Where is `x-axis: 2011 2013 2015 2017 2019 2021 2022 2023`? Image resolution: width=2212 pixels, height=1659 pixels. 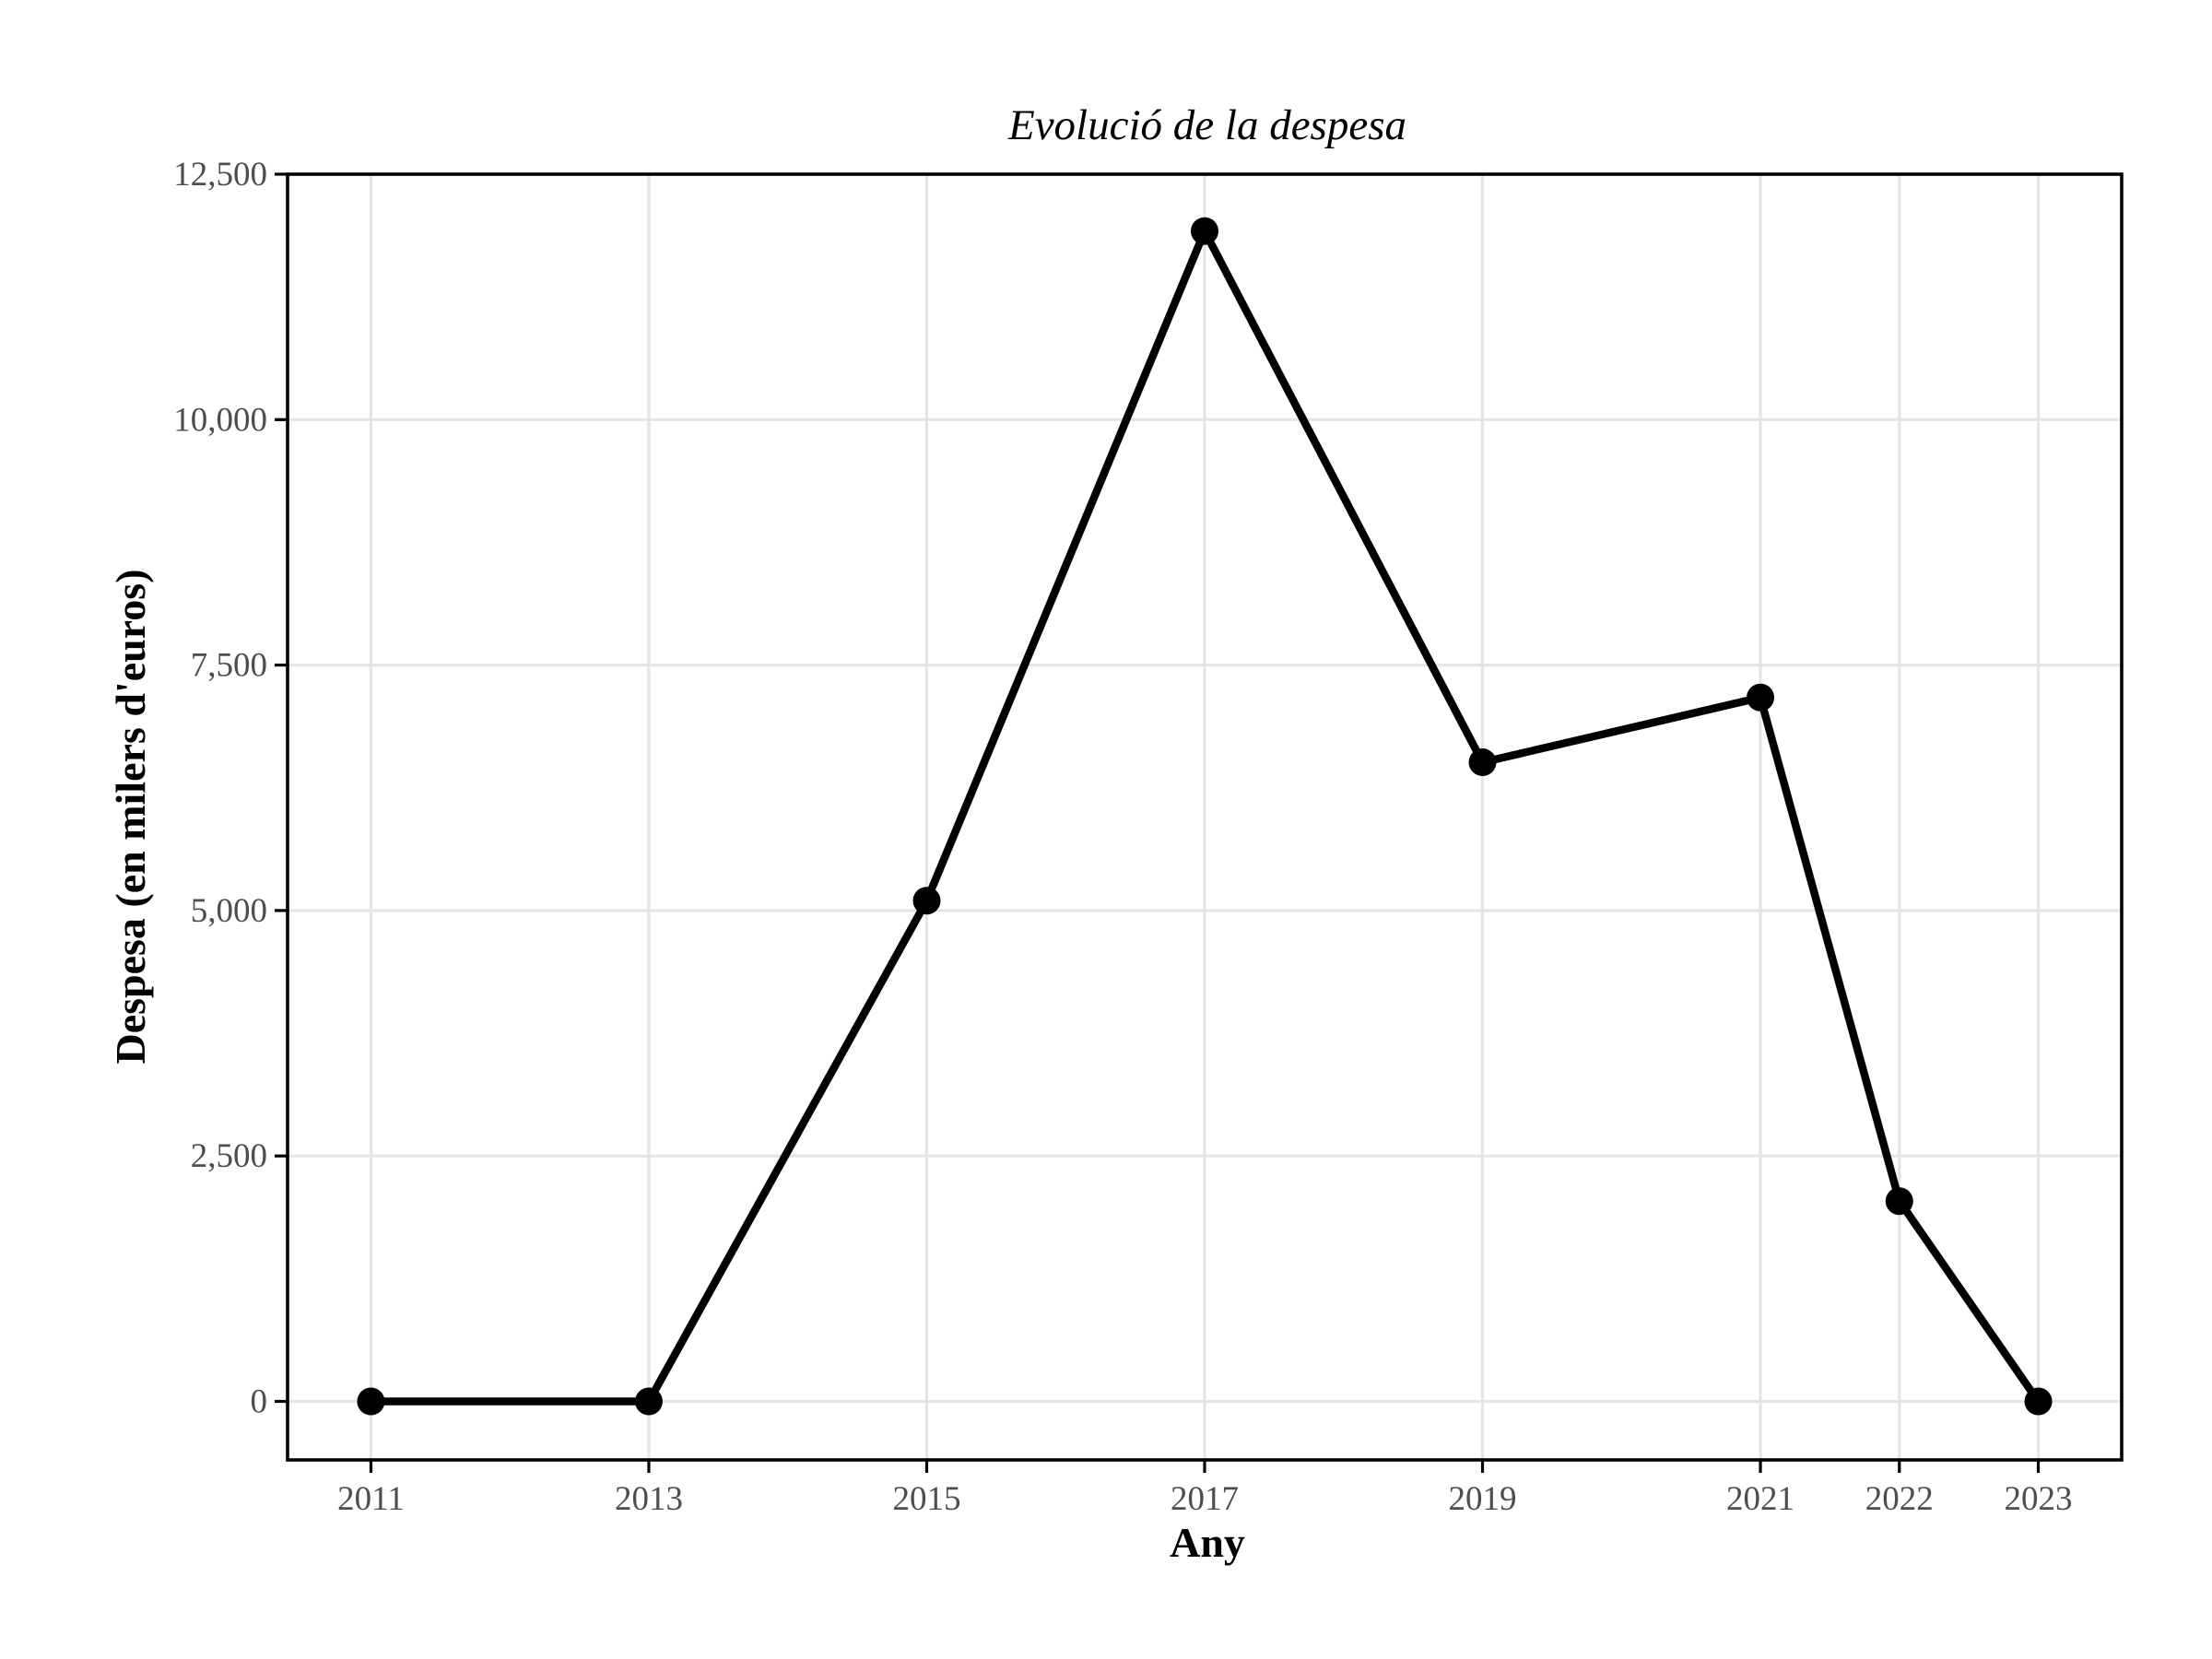 x-axis: 2011 2013 2015 2017 2019 2021 2022 2023 is located at coordinates (1205, 1489).